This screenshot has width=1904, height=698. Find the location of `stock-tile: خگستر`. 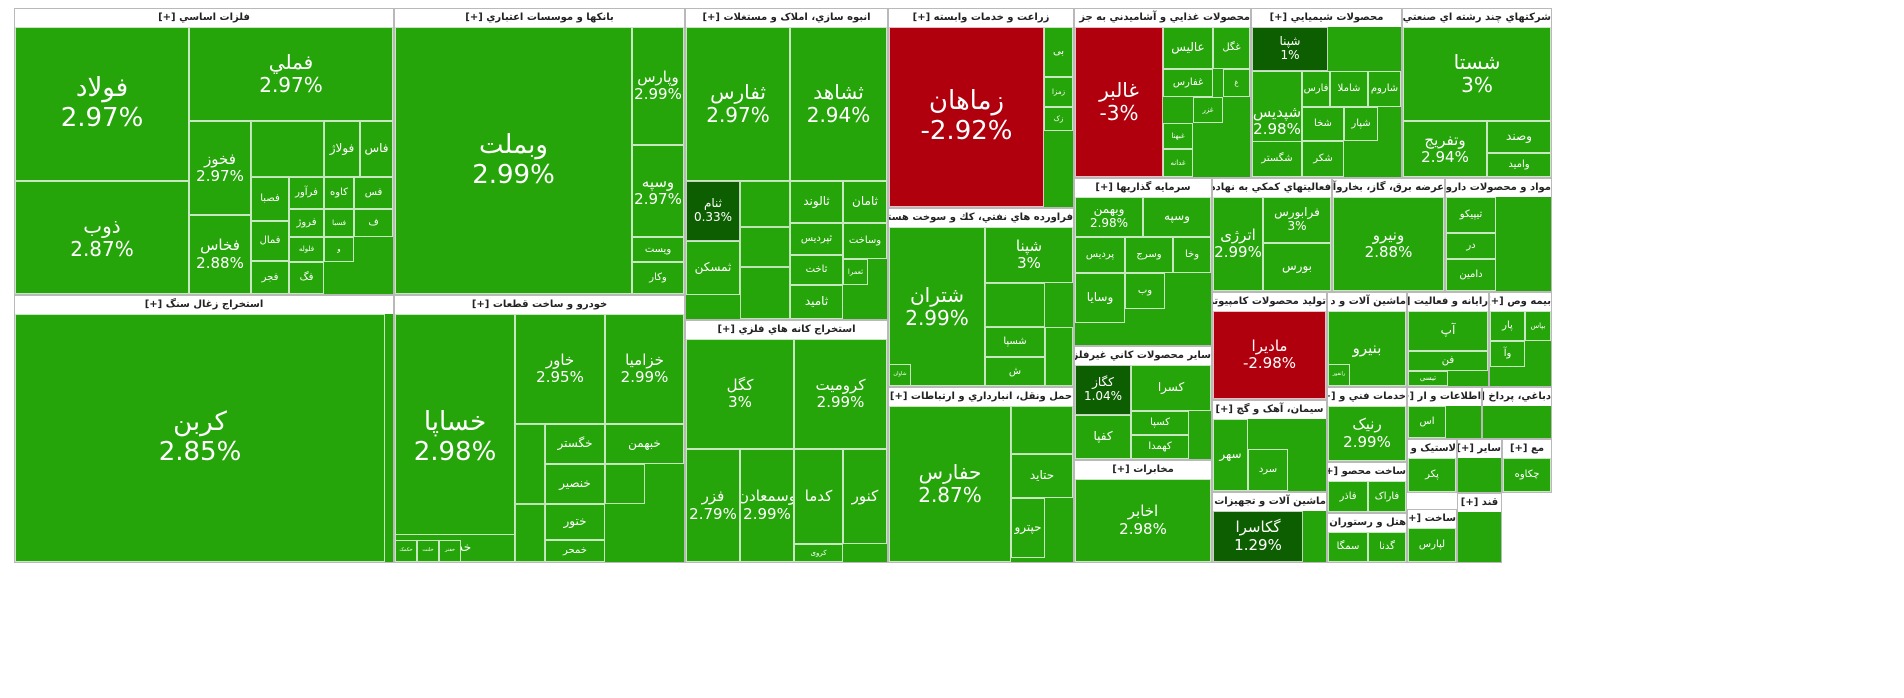

stock-tile: خگستر is located at coordinates (575, 444).